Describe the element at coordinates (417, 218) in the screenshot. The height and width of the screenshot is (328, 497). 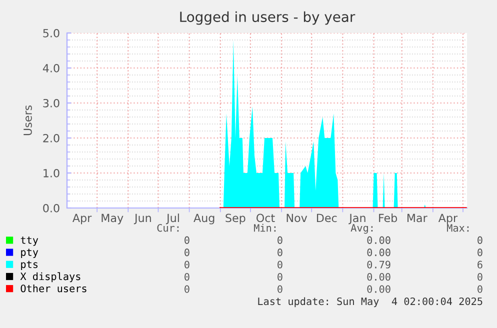
I see `x-tick-label: Mar` at that location.